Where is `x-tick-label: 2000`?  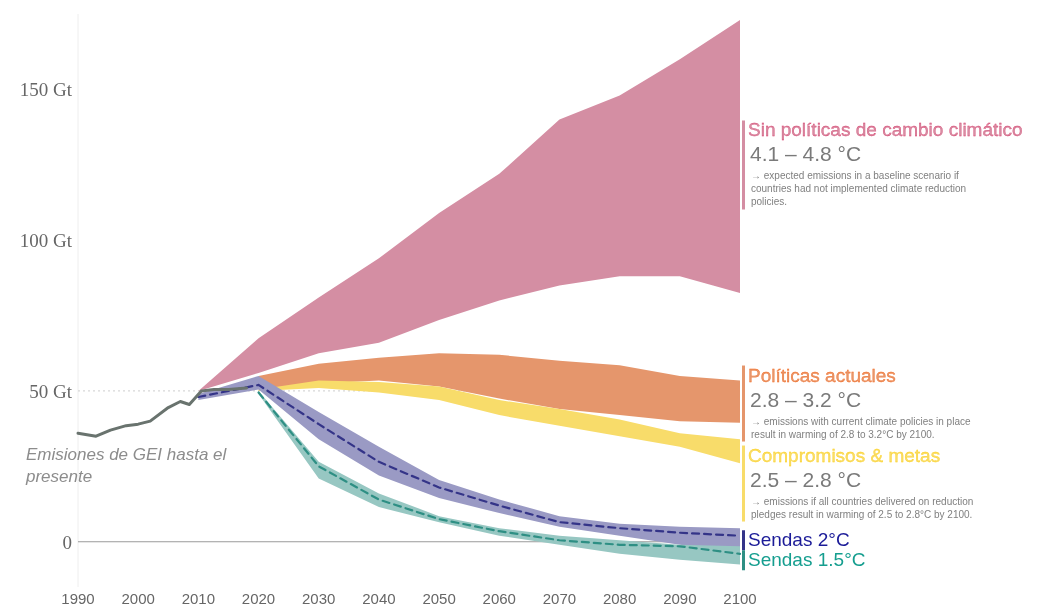 x-tick-label: 2000 is located at coordinates (138, 598).